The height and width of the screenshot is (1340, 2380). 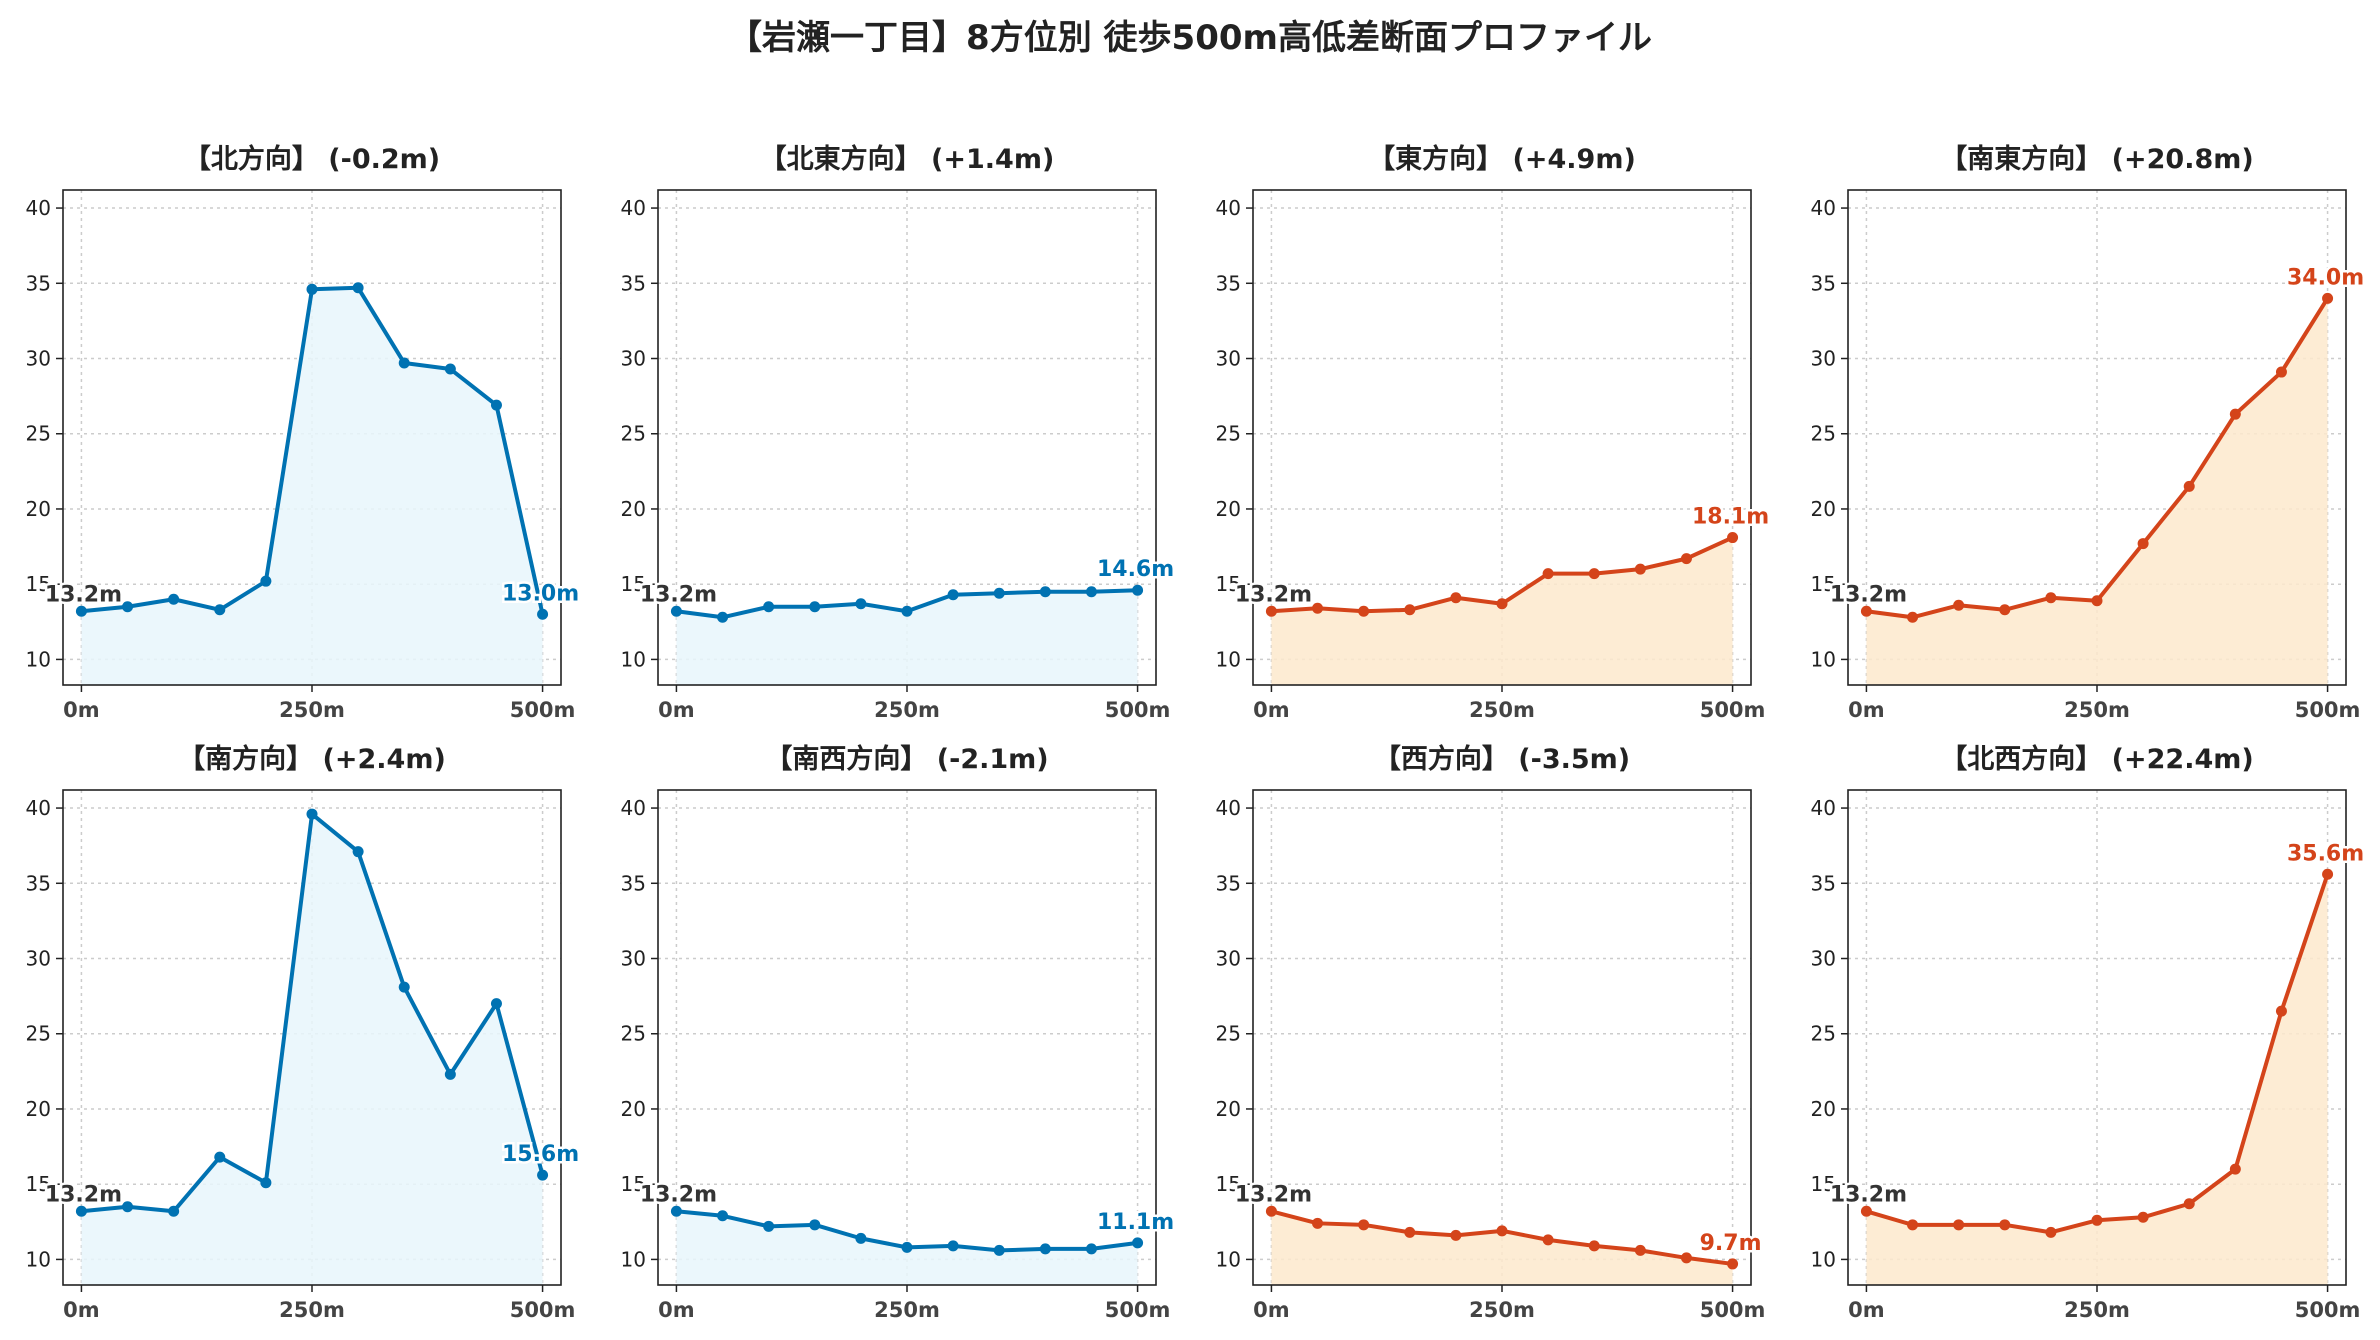 I want to click on panel-title: 【南方向】 (+2.4m), so click(x=312, y=759).